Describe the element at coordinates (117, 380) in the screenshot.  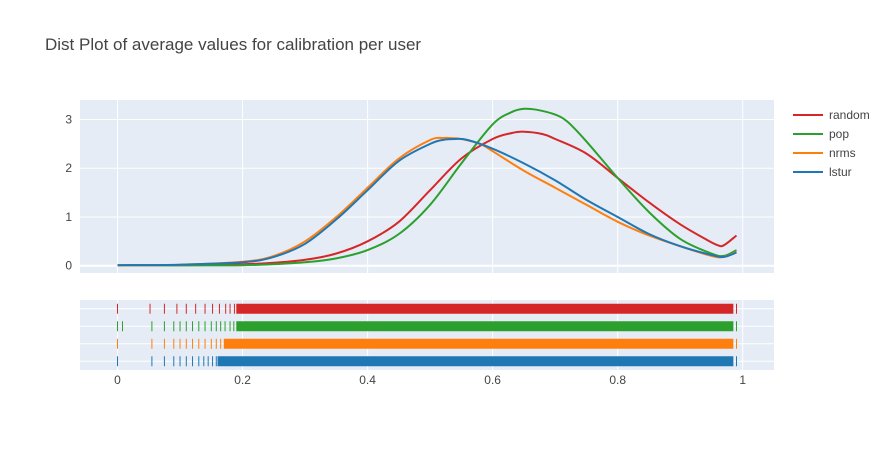
I see `x-tick-label: 0` at that location.